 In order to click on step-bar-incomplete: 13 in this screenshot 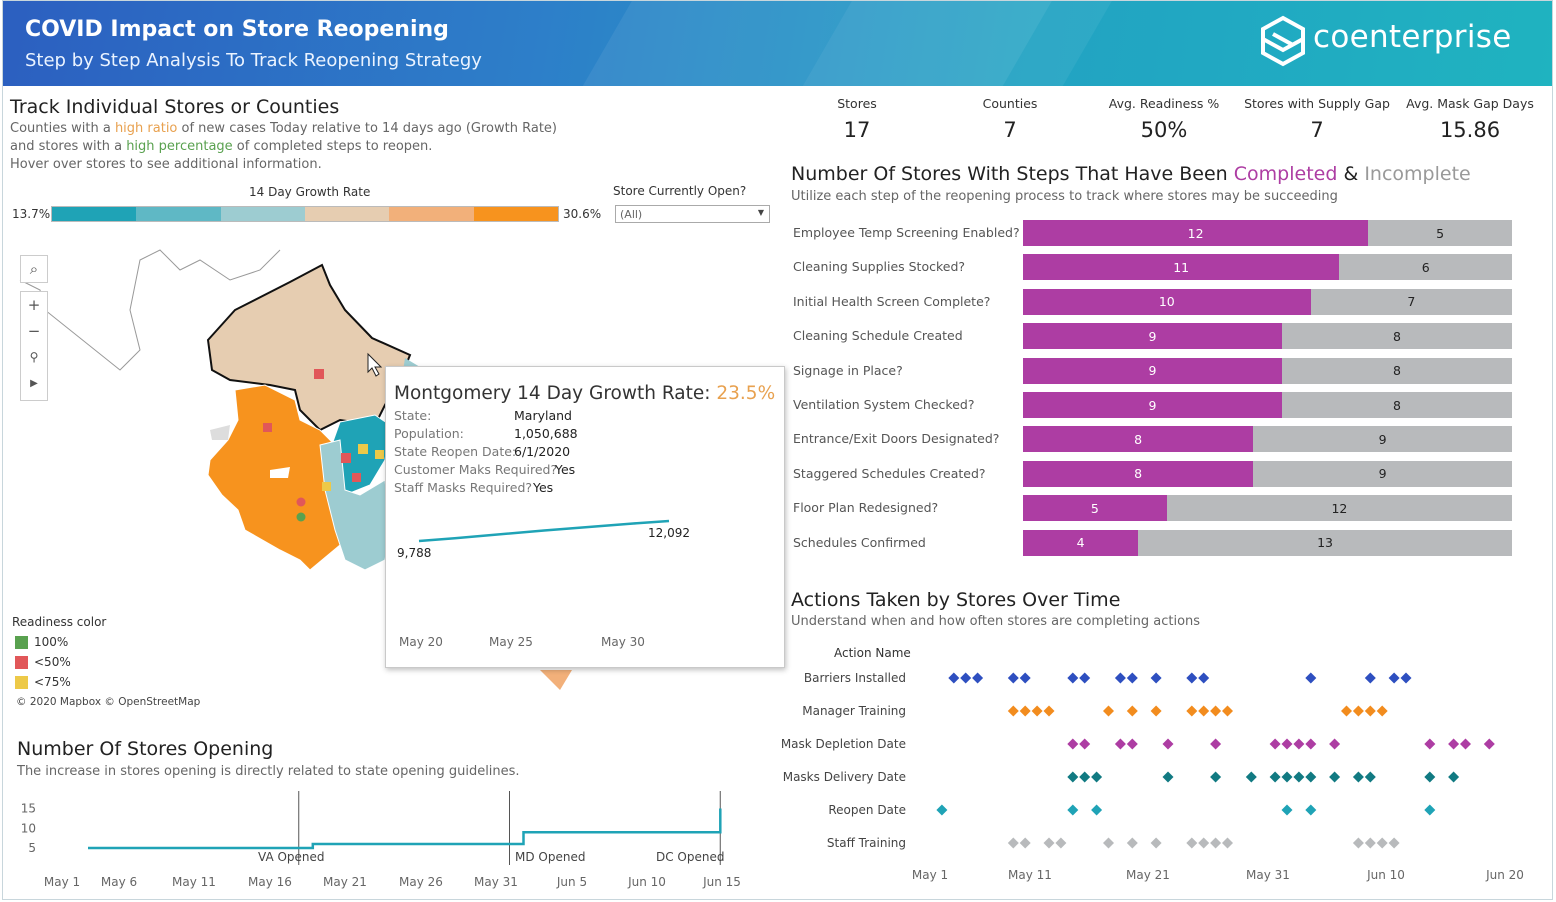, I will do `click(1325, 542)`.